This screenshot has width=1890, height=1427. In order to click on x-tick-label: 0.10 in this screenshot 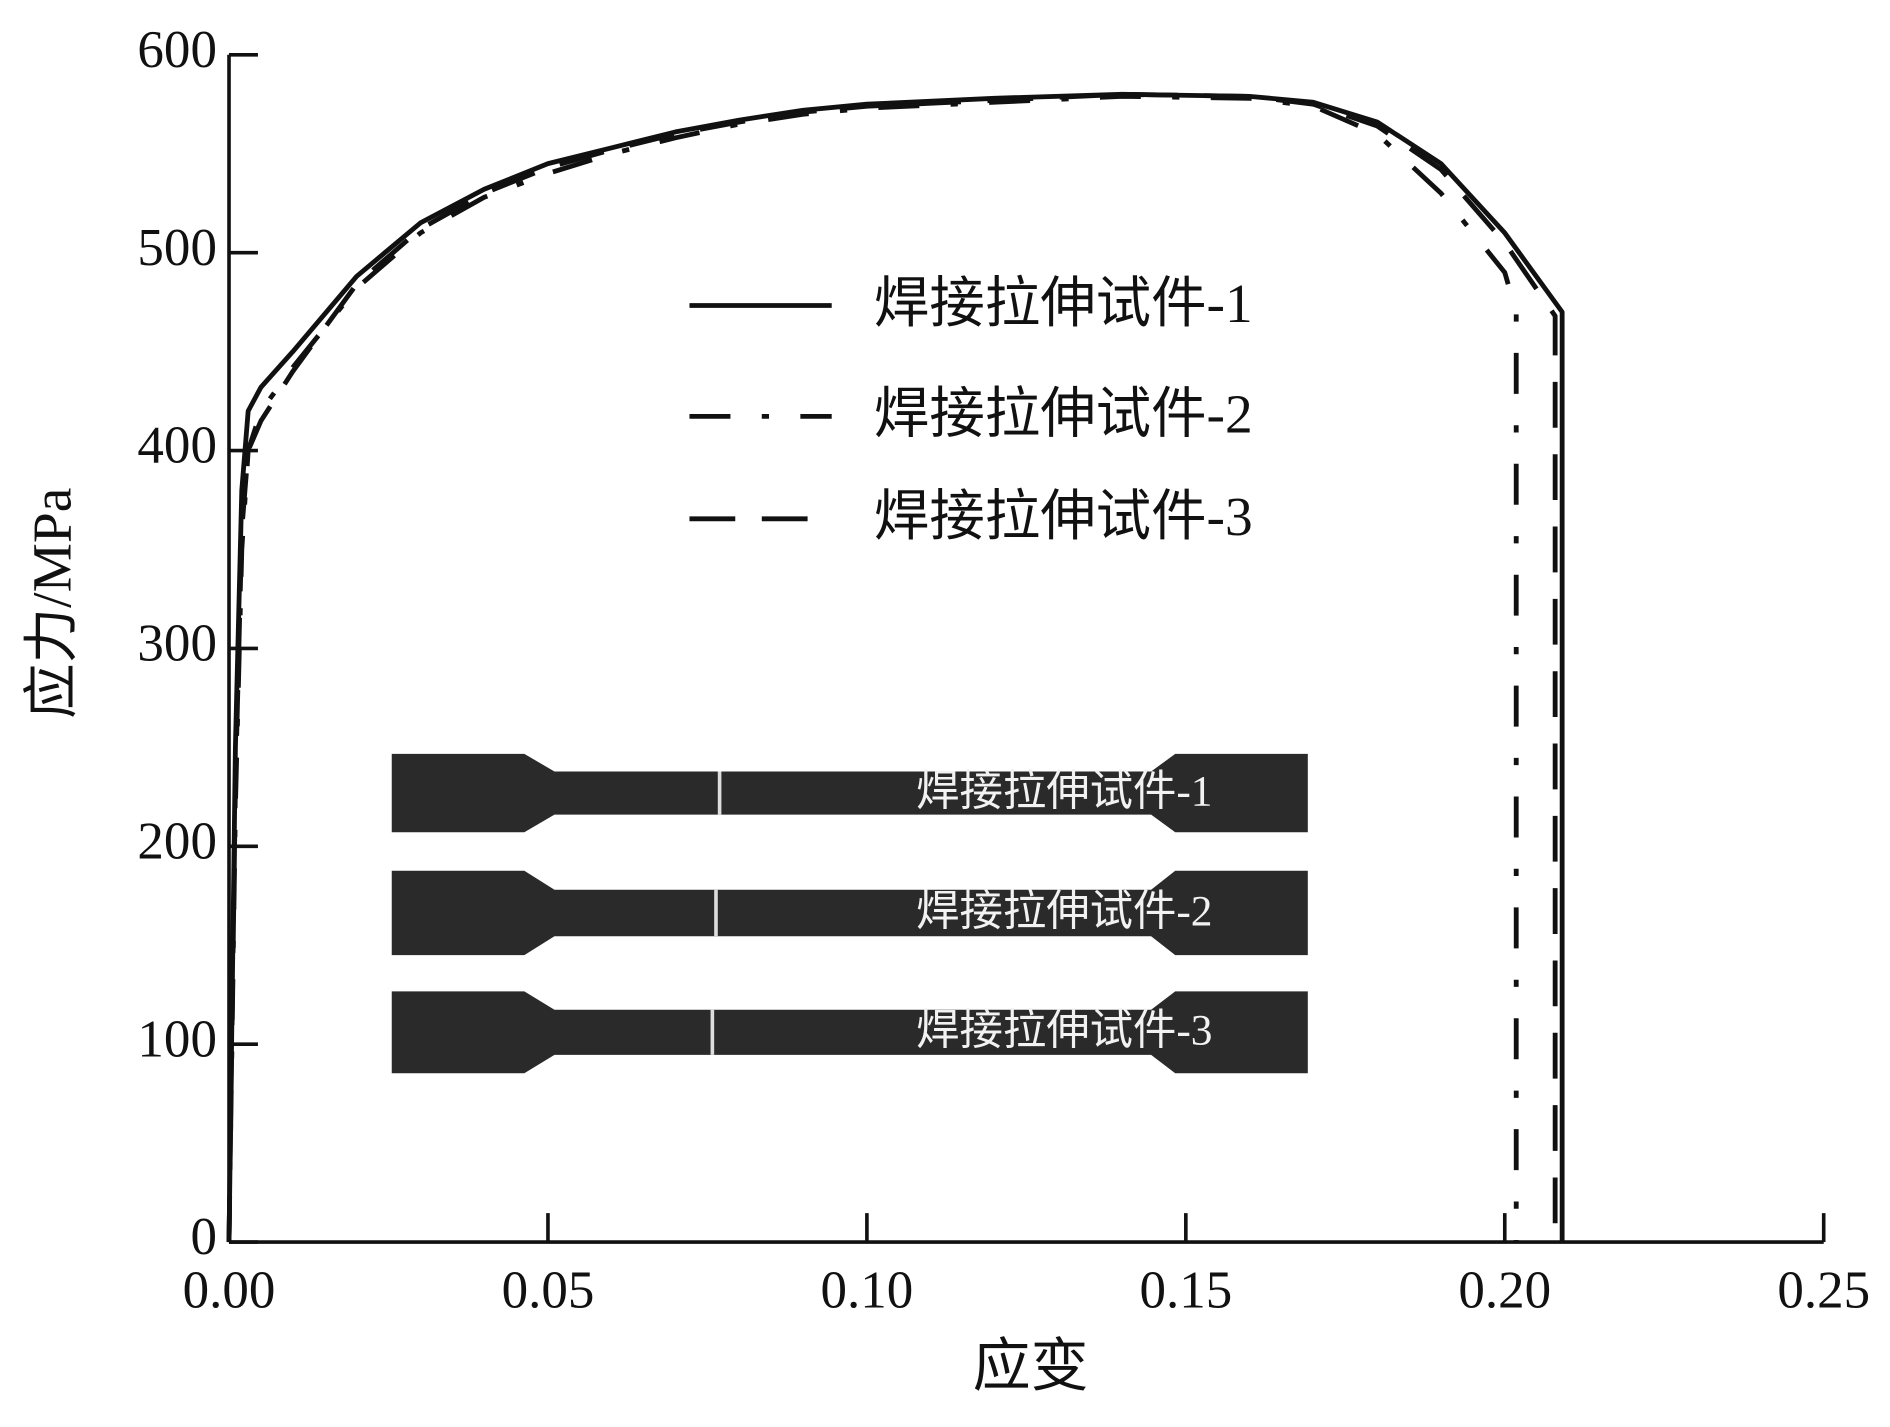, I will do `click(867, 1290)`.